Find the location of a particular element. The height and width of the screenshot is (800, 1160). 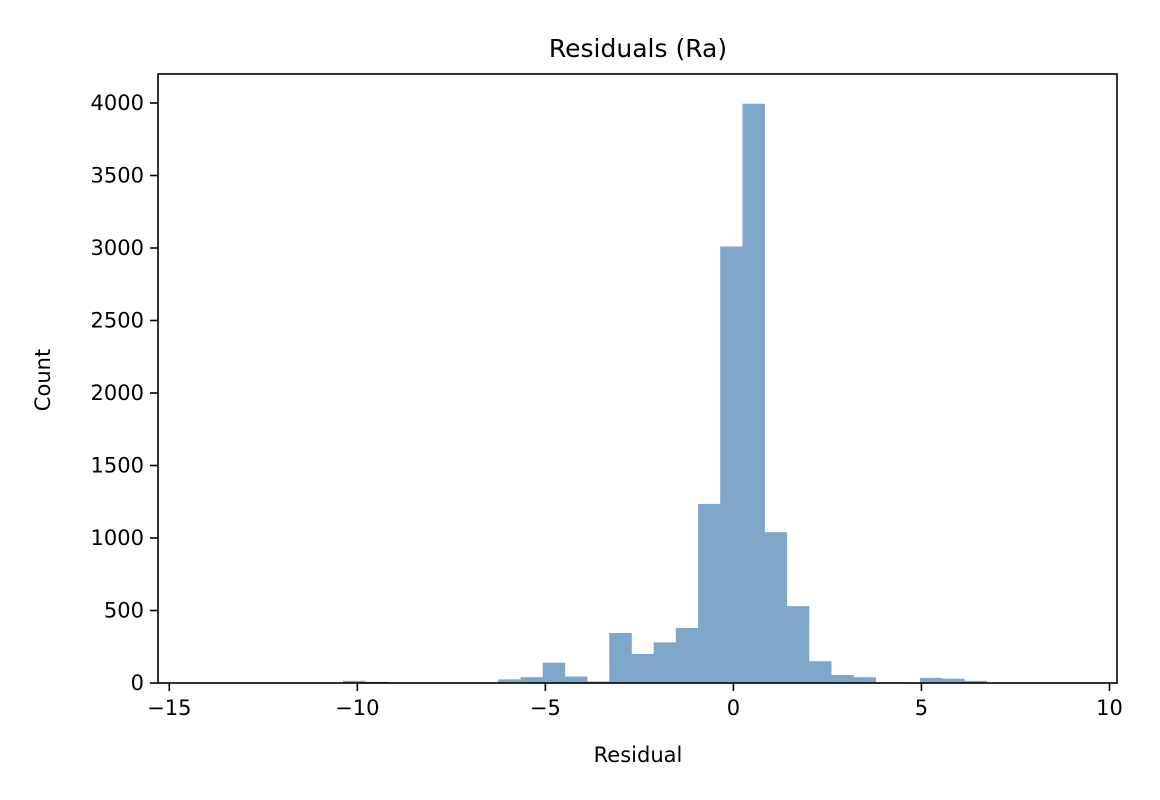

x-tick-label: 5 is located at coordinates (921, 708).